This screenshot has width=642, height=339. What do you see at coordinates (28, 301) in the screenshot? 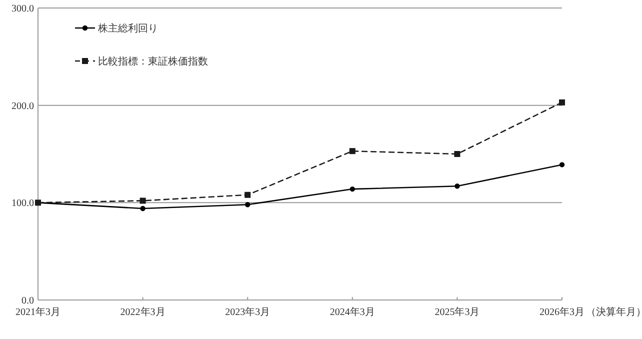
I see `y-tick-label: 0.0` at bounding box center [28, 301].